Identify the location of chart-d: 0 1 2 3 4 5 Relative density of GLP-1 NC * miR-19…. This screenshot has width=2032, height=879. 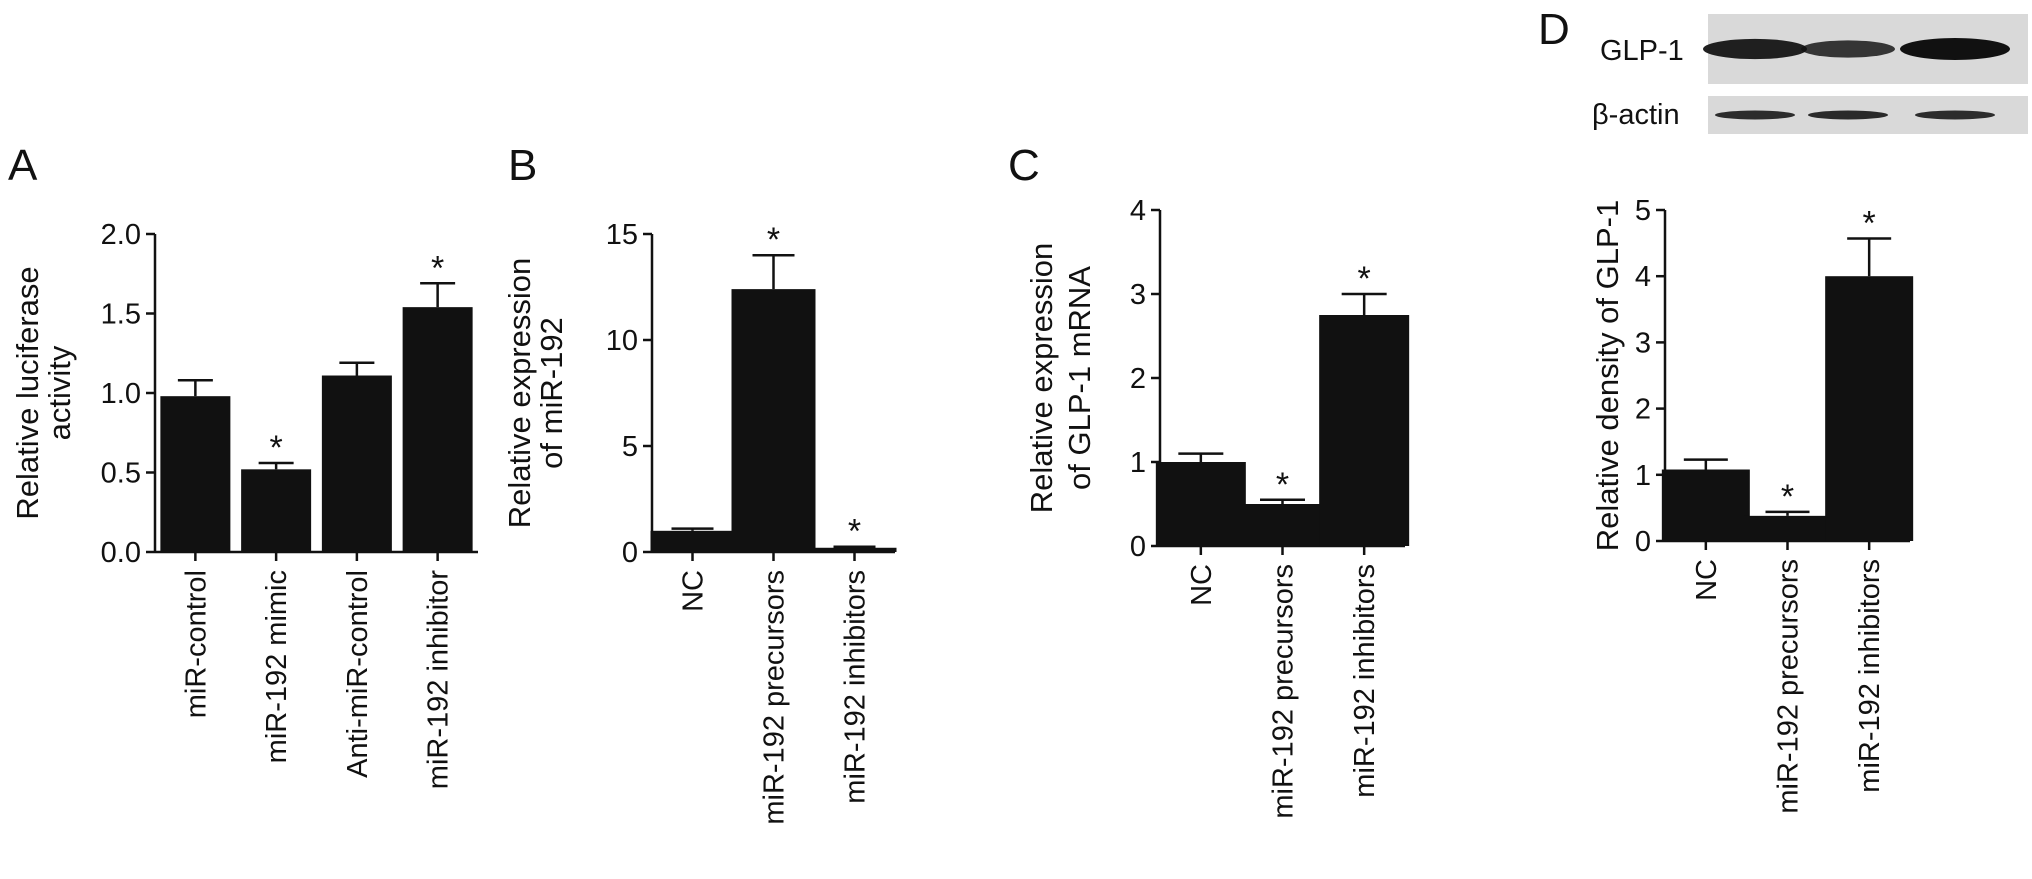
(1752, 504).